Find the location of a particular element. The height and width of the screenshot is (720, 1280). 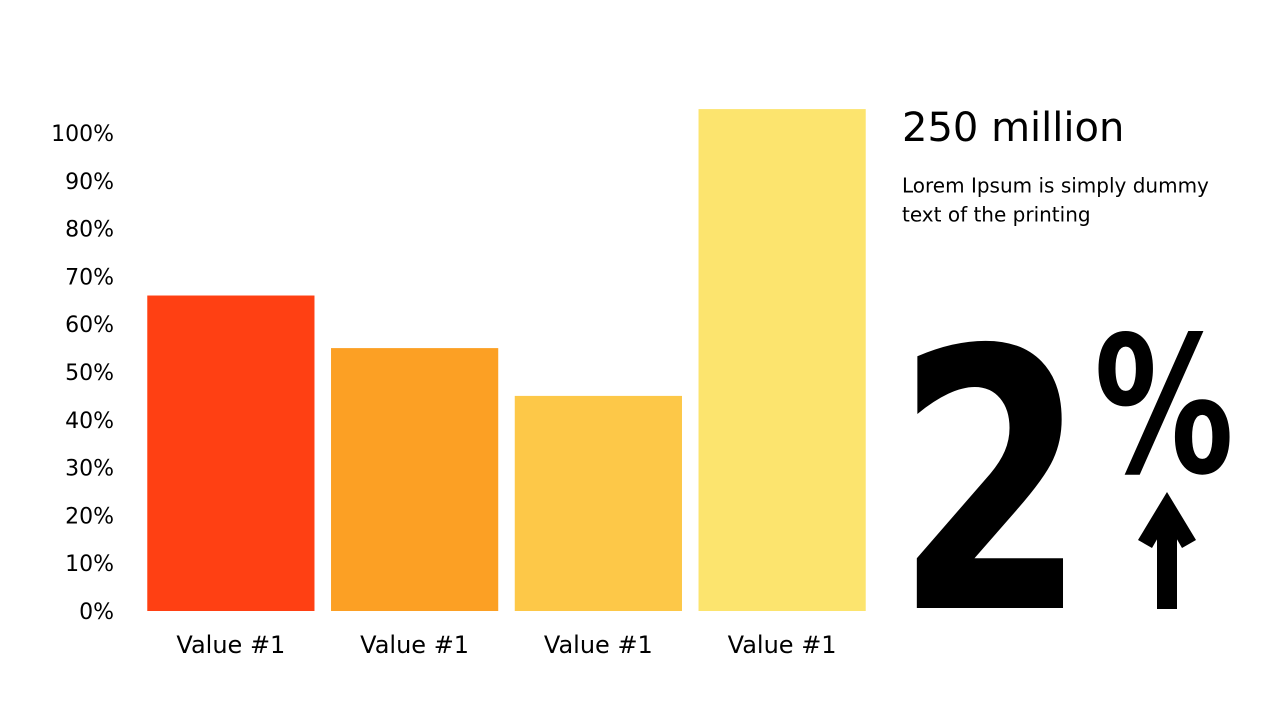

headline: 250 million is located at coordinates (1013, 128).